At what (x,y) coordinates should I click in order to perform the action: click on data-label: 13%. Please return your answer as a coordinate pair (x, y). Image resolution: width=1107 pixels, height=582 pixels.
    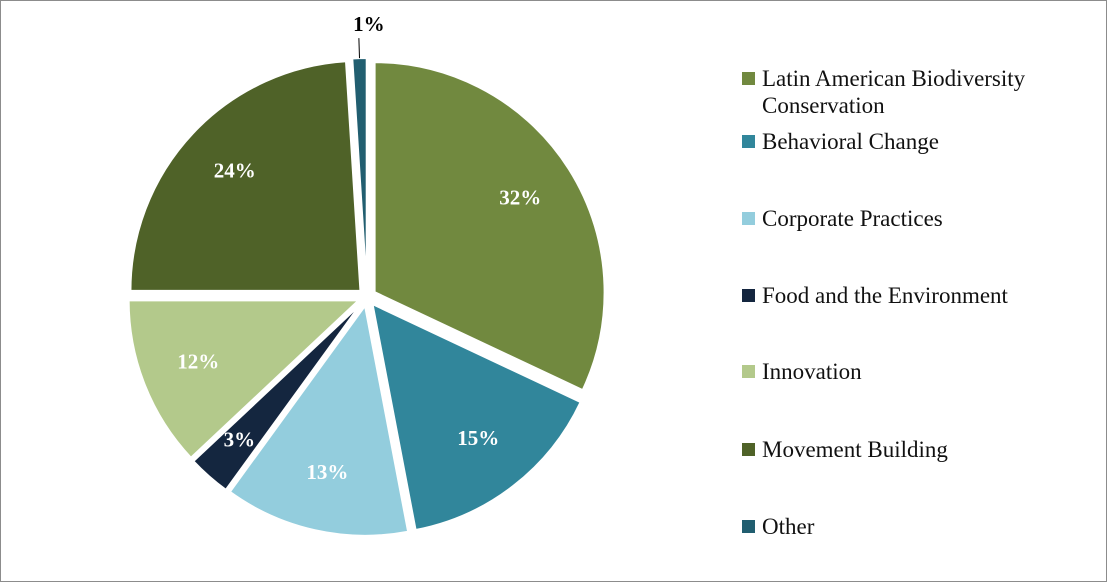
    Looking at the image, I should click on (327, 472).